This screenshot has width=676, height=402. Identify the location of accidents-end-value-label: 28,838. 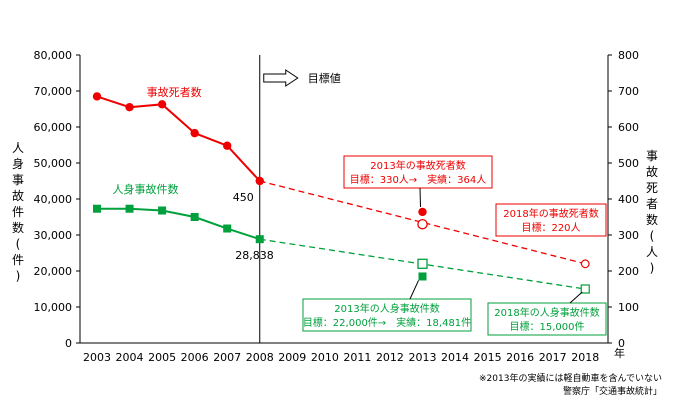
(254, 255).